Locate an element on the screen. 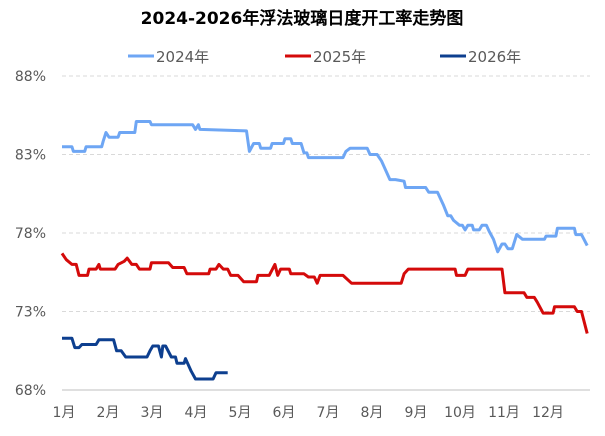 The image size is (605, 436). x-tick-label: 4月 is located at coordinates (196, 413).